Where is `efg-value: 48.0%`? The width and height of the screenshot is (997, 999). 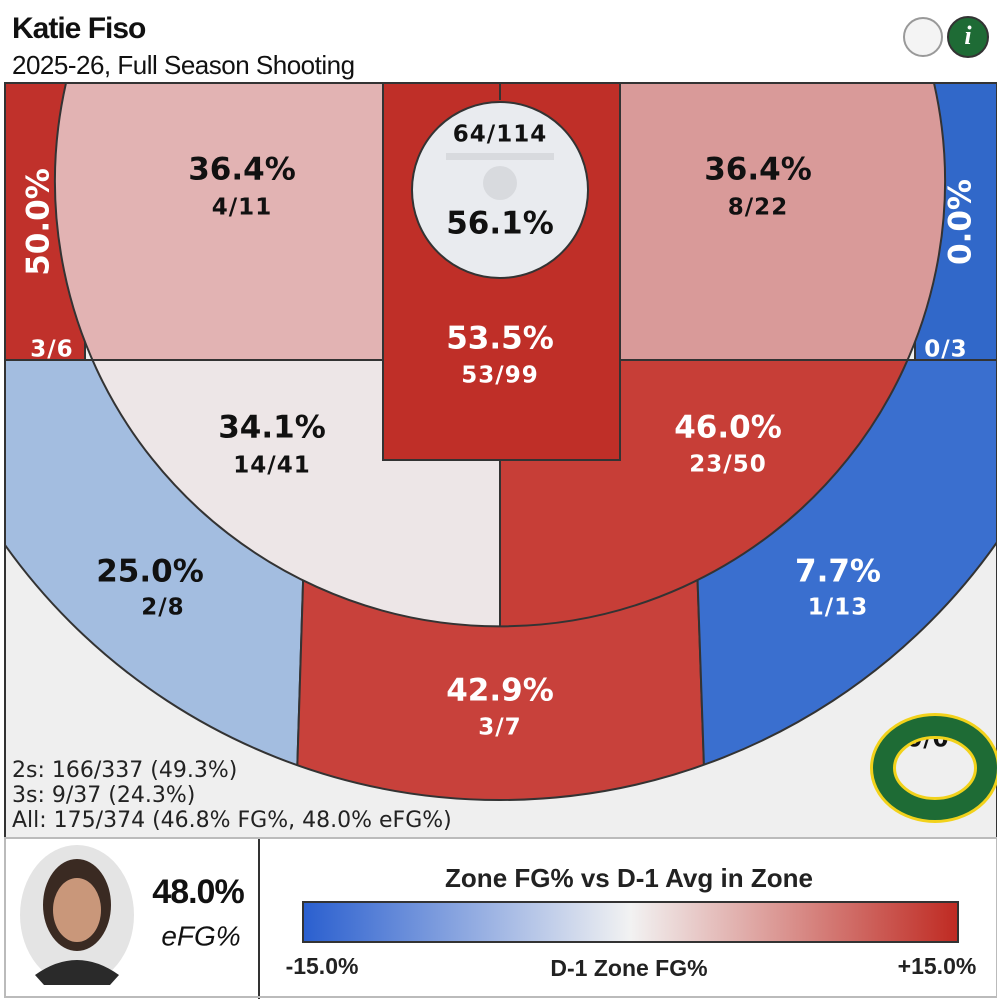 efg-value: 48.0% is located at coordinates (198, 892).